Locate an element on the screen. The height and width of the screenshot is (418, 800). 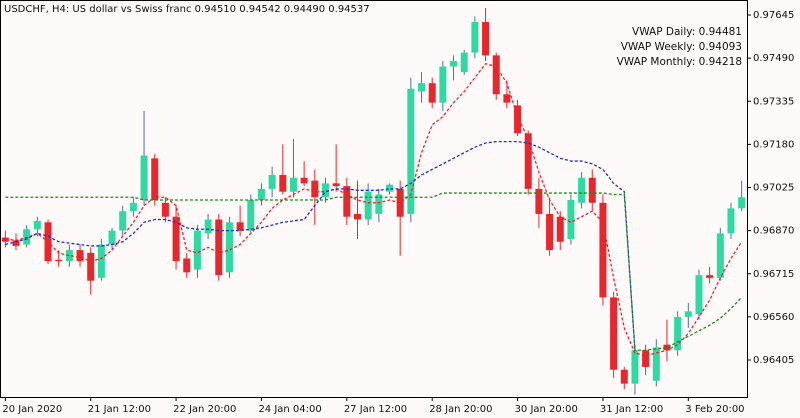
legend-entry: VWAP Weekly: 0.94093 is located at coordinates (681, 47).